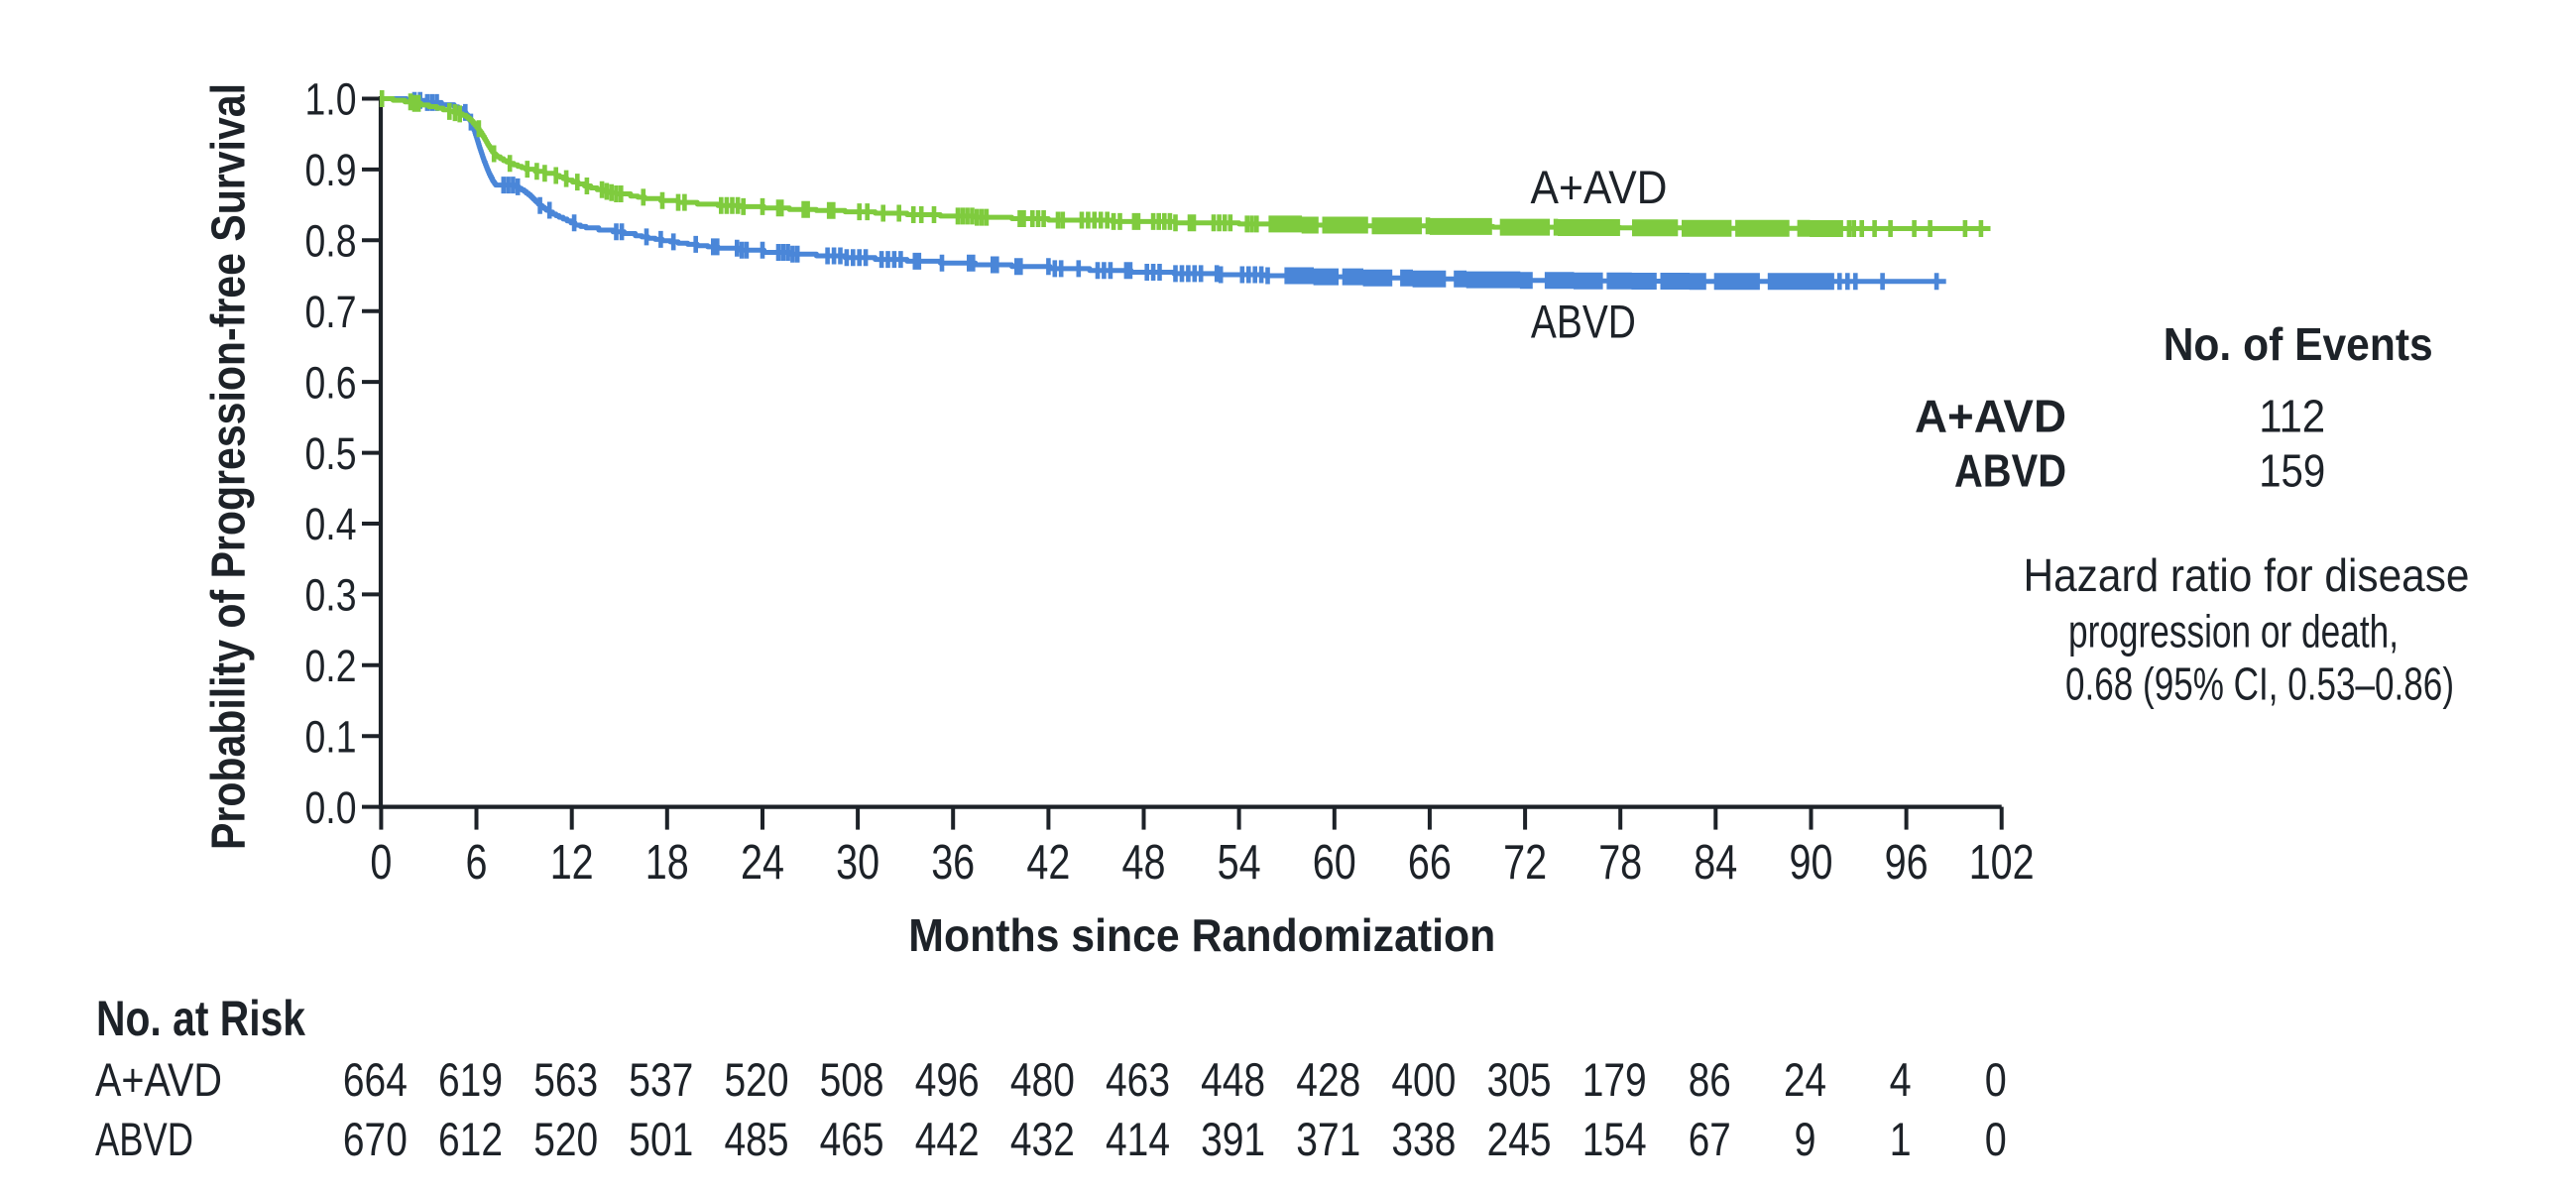  Describe the element at coordinates (948, 1139) in the screenshot. I see `svg-text: 442` at that location.